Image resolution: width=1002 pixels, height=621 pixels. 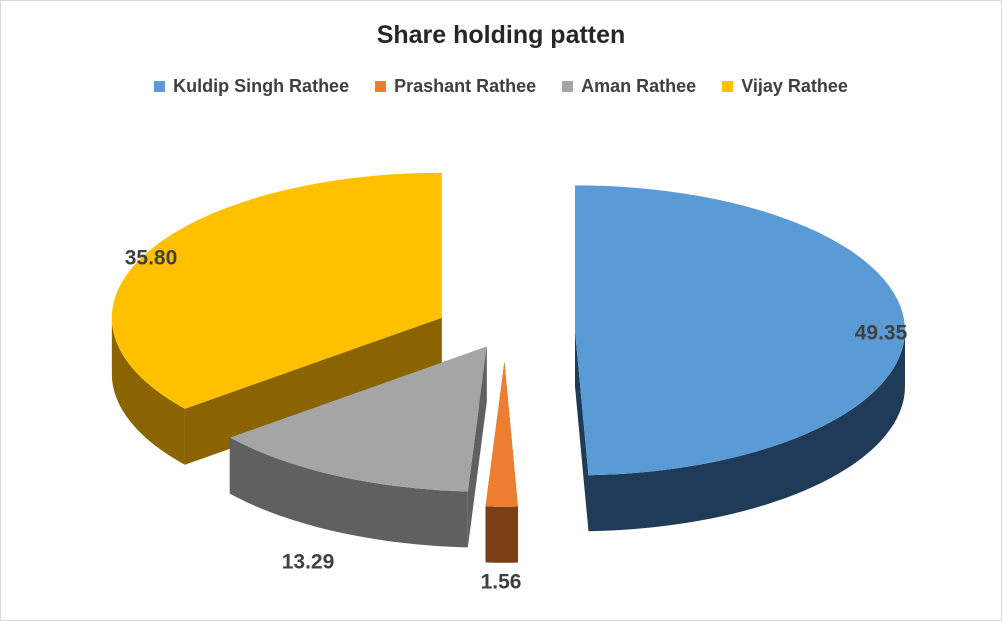 I want to click on legend-swatch-vijay, so click(x=728, y=86).